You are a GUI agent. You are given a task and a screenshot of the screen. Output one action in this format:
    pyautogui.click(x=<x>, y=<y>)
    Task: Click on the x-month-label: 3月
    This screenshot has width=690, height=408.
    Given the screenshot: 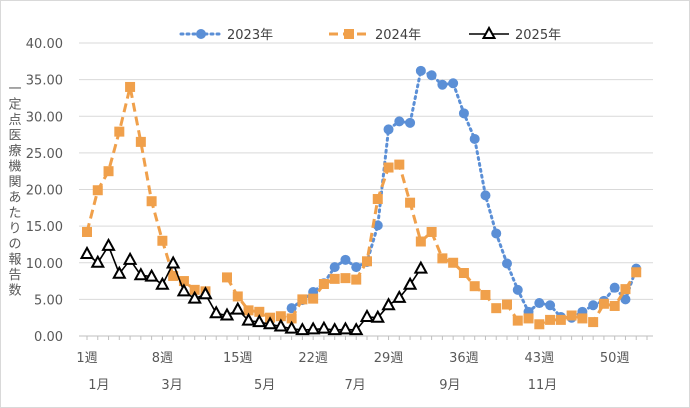 What is the action you would take?
    pyautogui.click(x=171, y=385)
    